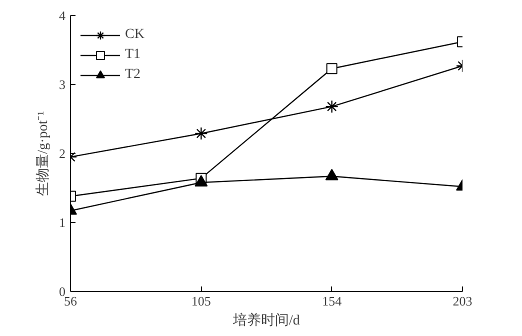  I want to click on y-tick-label: 2, so click(62, 153).